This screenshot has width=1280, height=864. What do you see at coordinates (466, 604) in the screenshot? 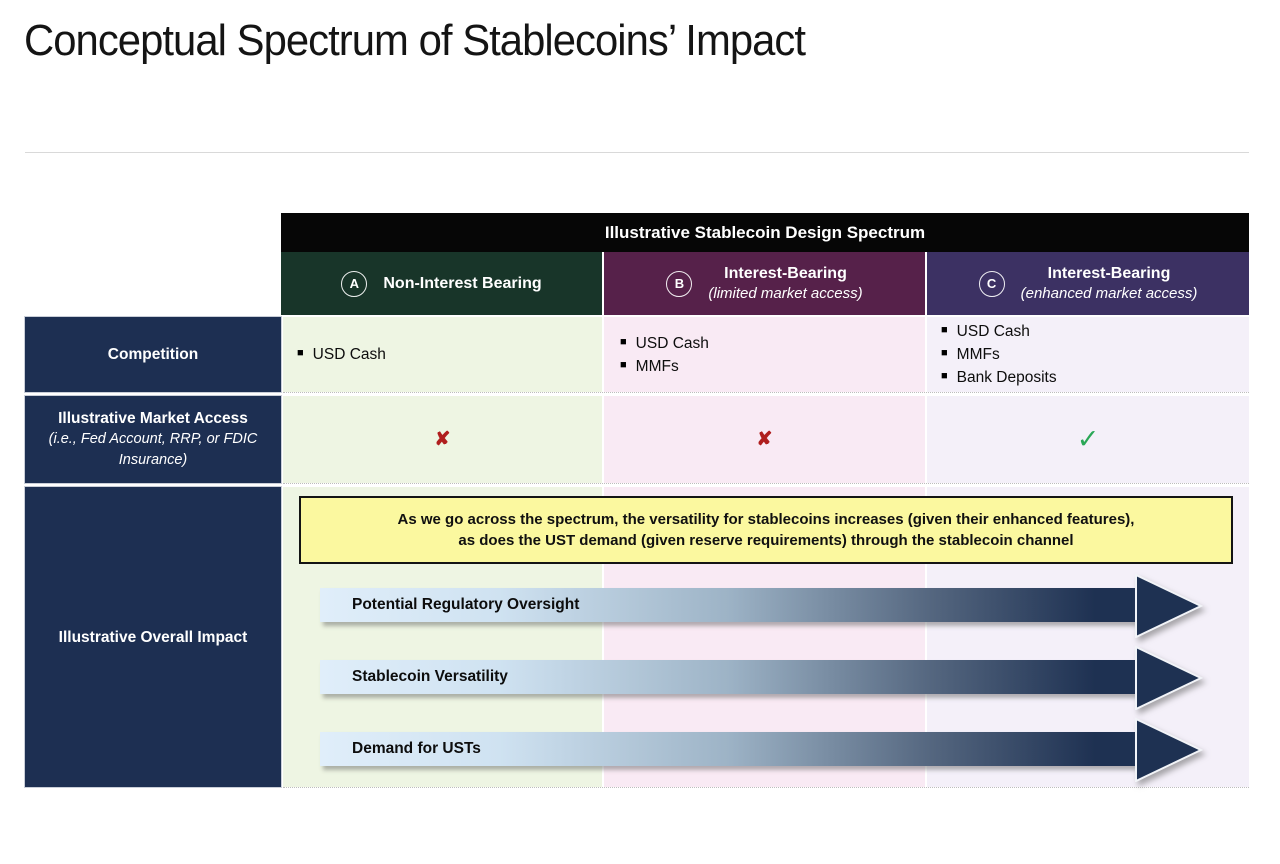
I see `arrow-label: Potential Regulatory Oversight` at bounding box center [466, 604].